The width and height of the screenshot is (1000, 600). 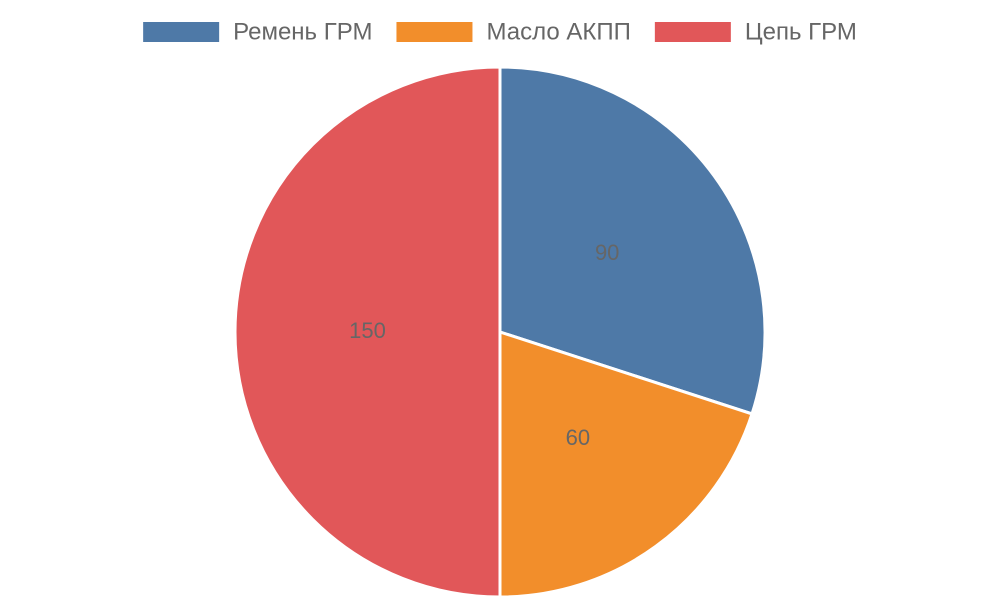 What do you see at coordinates (801, 31) in the screenshot?
I see `legend-label: Цепь ГРМ` at bounding box center [801, 31].